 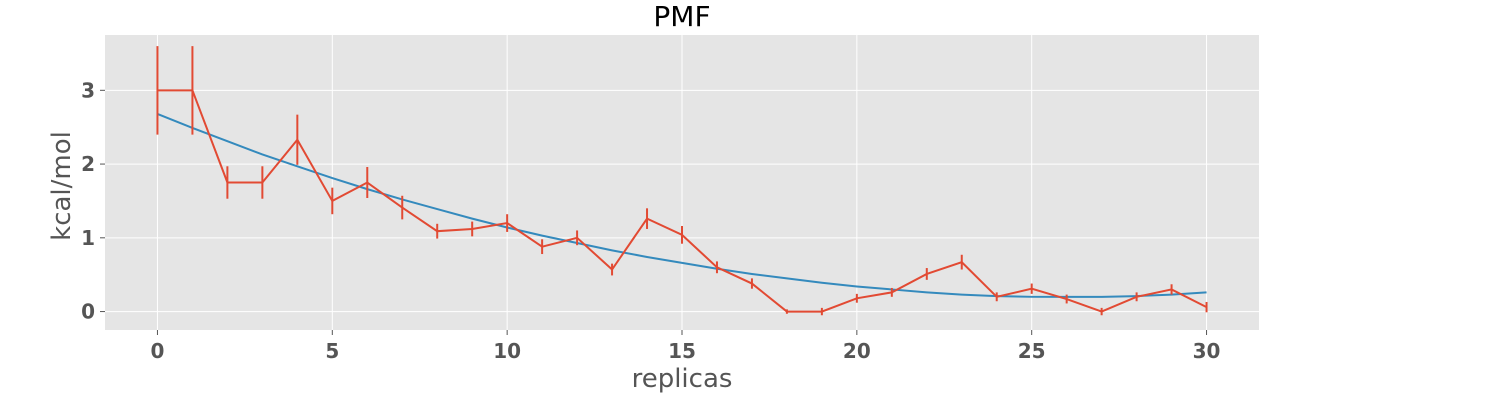 What do you see at coordinates (332, 351) in the screenshot?
I see `x-tick-label: 5` at bounding box center [332, 351].